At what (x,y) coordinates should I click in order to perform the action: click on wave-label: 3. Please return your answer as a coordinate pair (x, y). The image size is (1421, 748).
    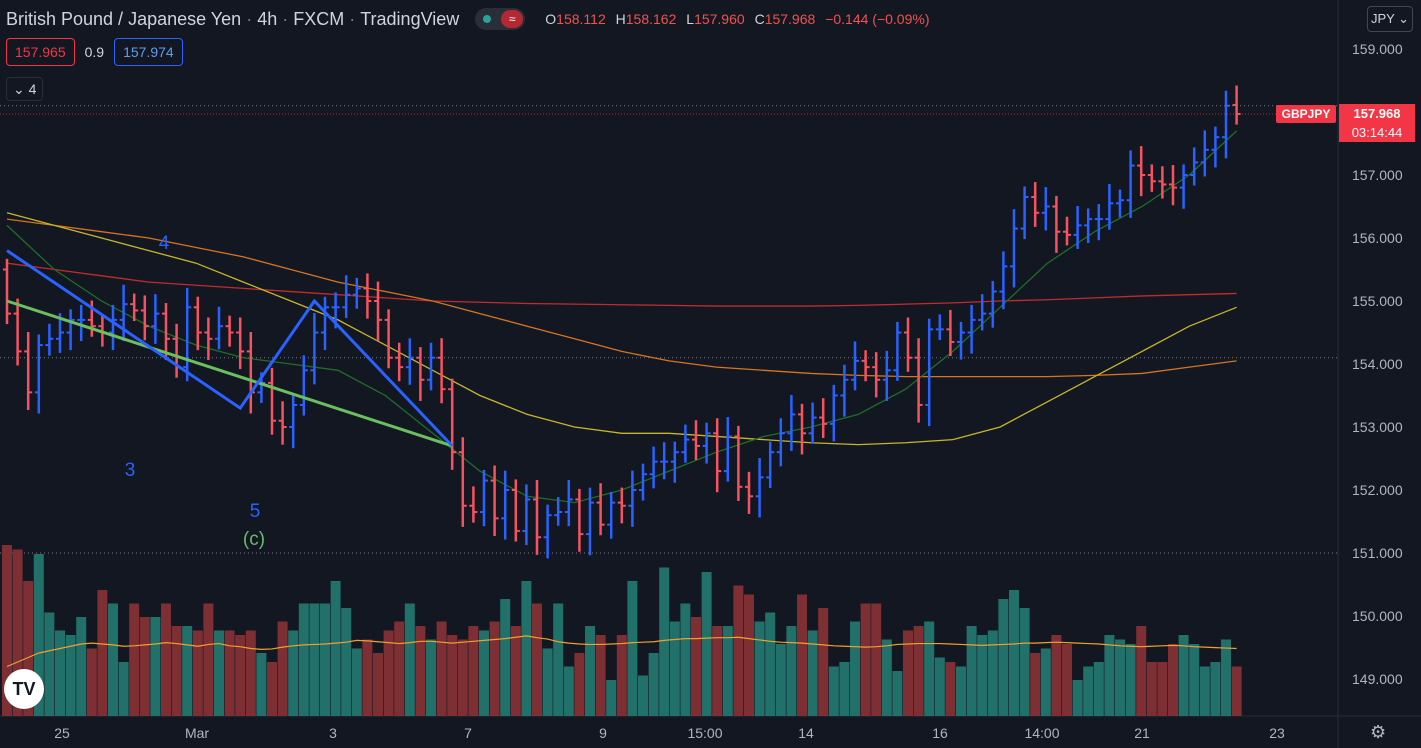
    Looking at the image, I should click on (130, 470).